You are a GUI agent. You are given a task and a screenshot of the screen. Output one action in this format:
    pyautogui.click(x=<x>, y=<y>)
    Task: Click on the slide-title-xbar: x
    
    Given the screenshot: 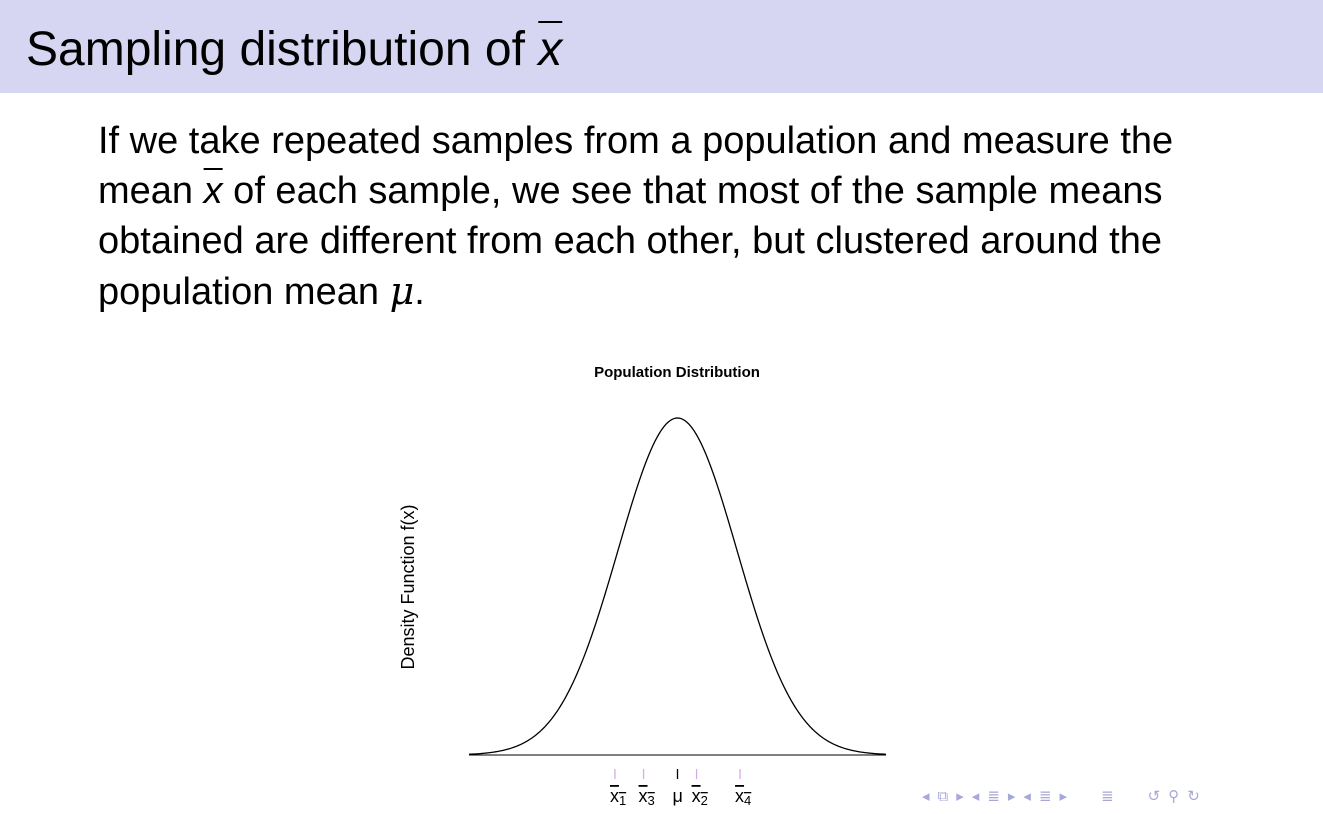 What is the action you would take?
    pyautogui.click(x=550, y=49)
    